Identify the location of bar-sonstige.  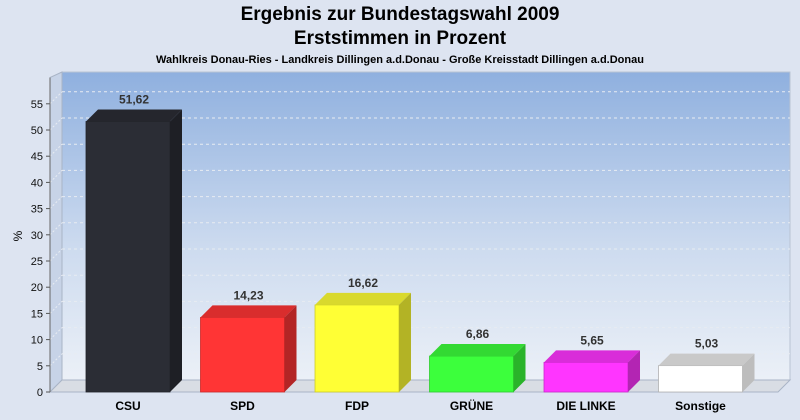
(706, 373).